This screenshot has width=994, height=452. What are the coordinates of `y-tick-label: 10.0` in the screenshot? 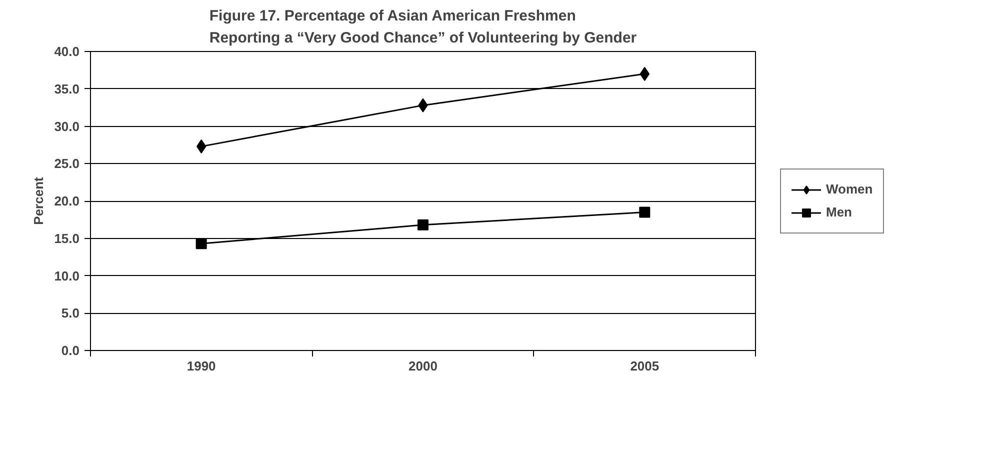 It's located at (67, 276).